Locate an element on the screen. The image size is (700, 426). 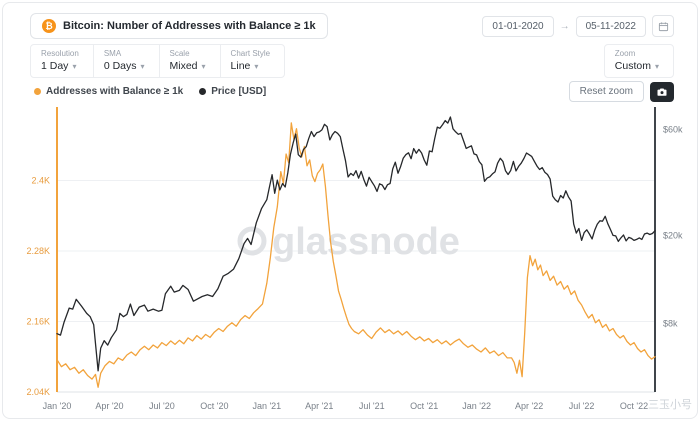
x-axis-tick-label: Jul '20 is located at coordinates (162, 406).